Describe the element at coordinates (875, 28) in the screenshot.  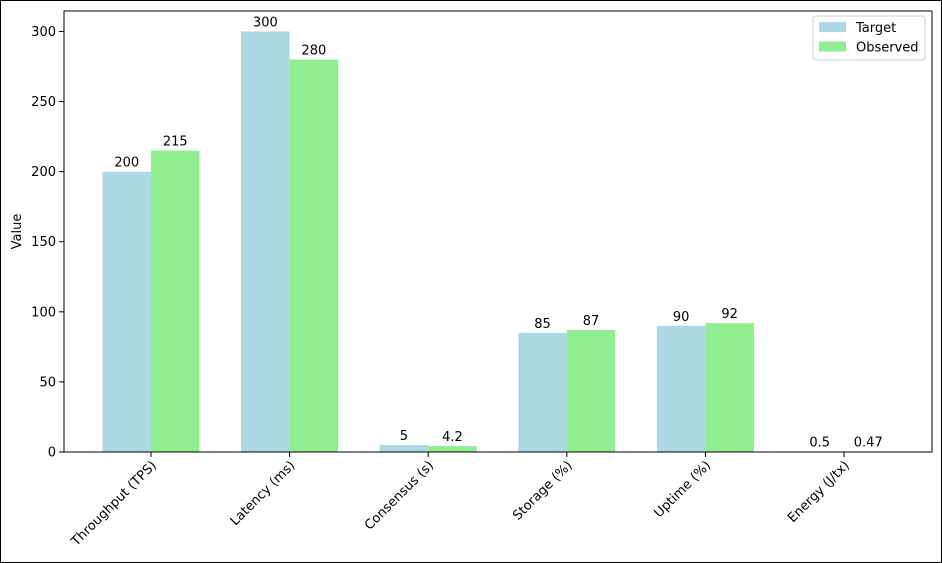
I see `legend-label-target: Target` at that location.